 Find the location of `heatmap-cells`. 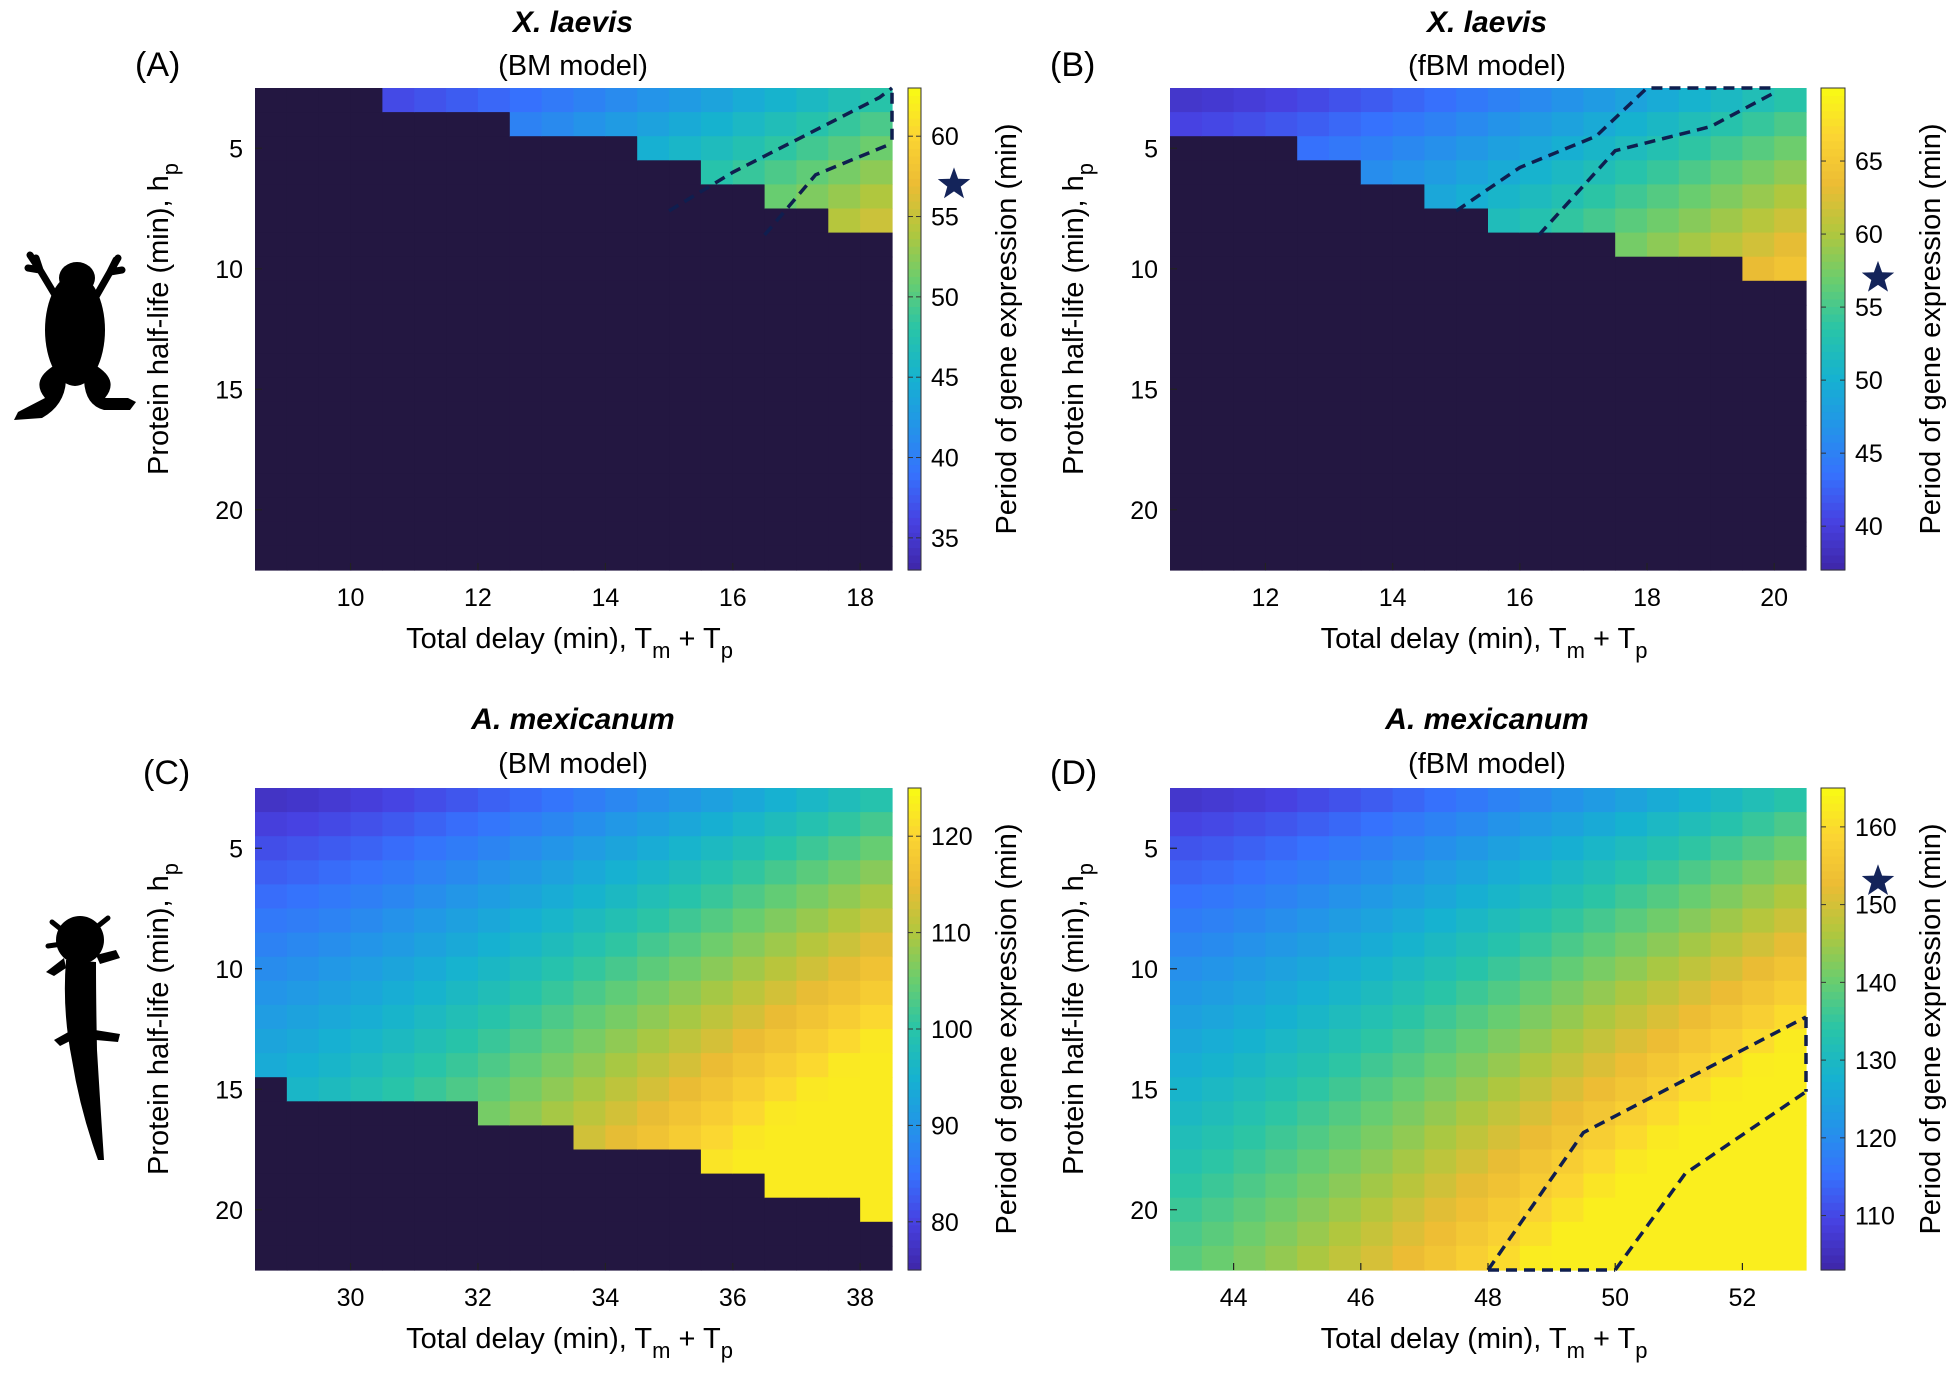

heatmap-cells is located at coordinates (574, 1029).